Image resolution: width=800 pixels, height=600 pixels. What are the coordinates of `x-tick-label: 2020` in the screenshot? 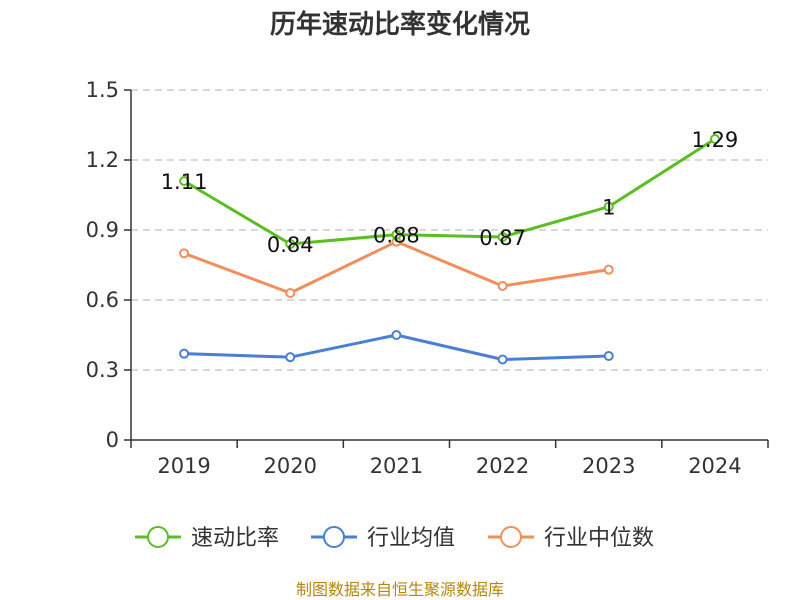 It's located at (290, 466).